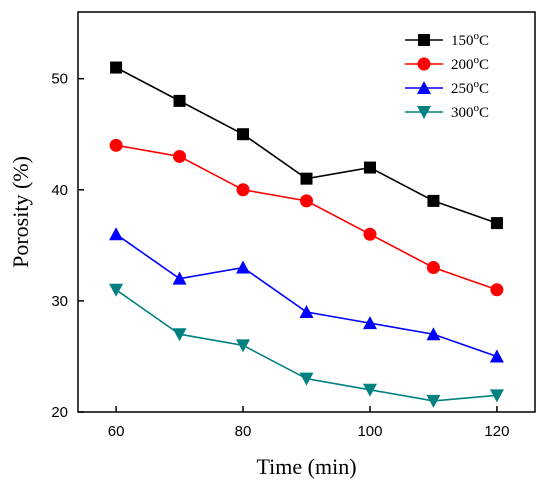 The width and height of the screenshot is (550, 485). I want to click on y-tick-label: 50, so click(59, 79).